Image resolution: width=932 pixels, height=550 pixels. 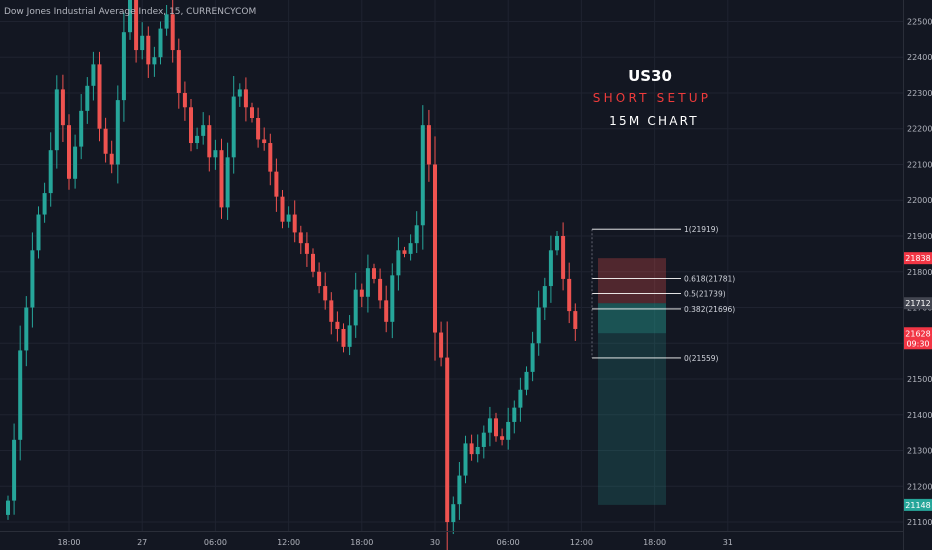 What do you see at coordinates (919, 415) in the screenshot?
I see `price-tick-label: 21400` at bounding box center [919, 415].